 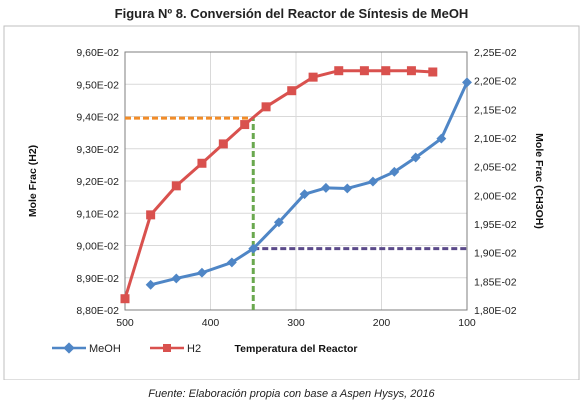 What do you see at coordinates (97, 150) in the screenshot?
I see `y-left-tick-label: 9,30E-02` at bounding box center [97, 150].